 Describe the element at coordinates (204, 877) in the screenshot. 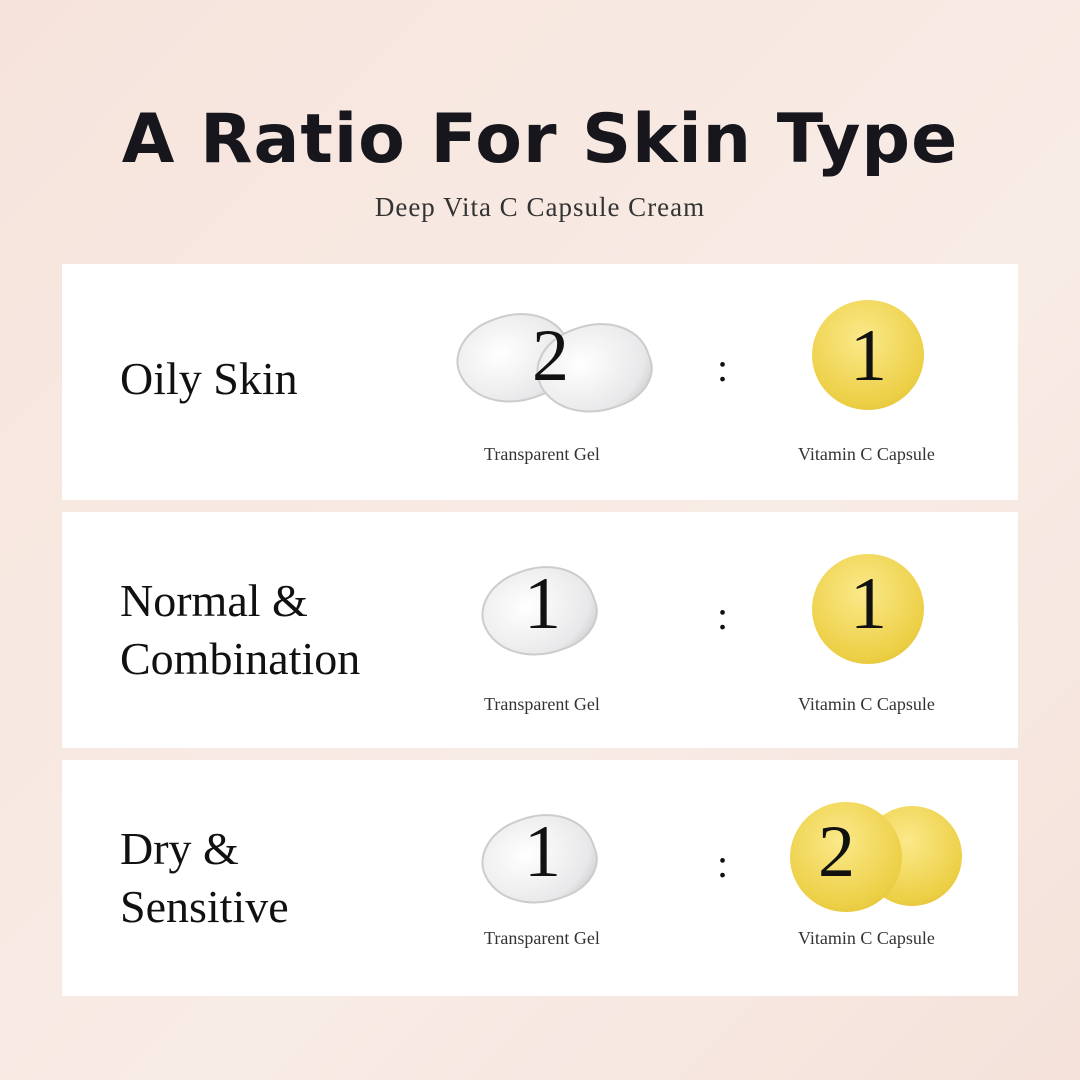

I see `skin-type-label: Dry & Sensitive` at that location.